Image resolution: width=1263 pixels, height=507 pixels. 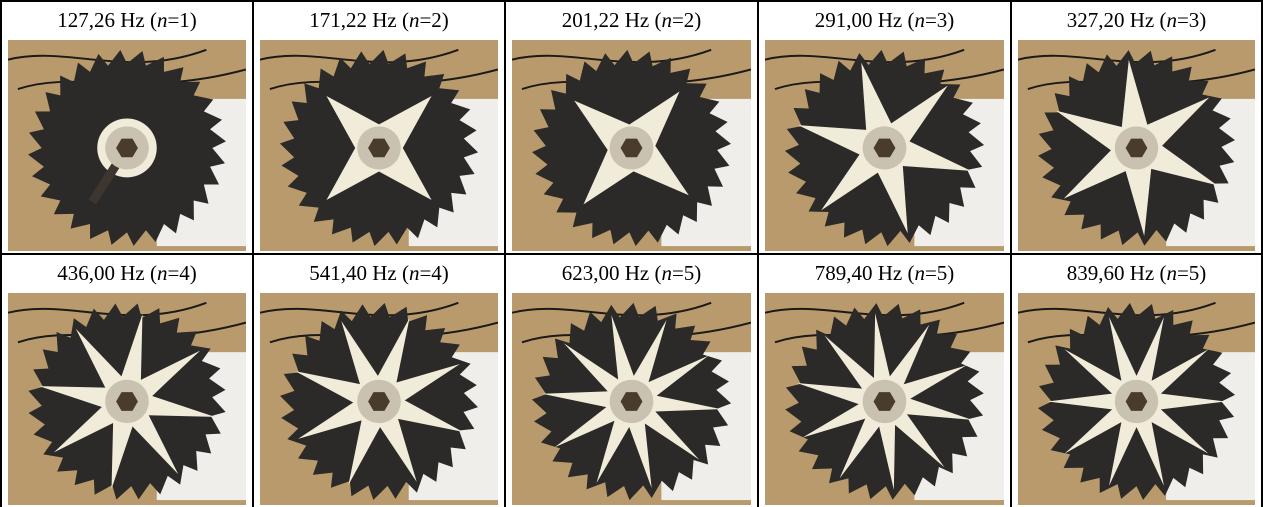 I want to click on frequency-label: 436,00 Hz, so click(x=101, y=273).